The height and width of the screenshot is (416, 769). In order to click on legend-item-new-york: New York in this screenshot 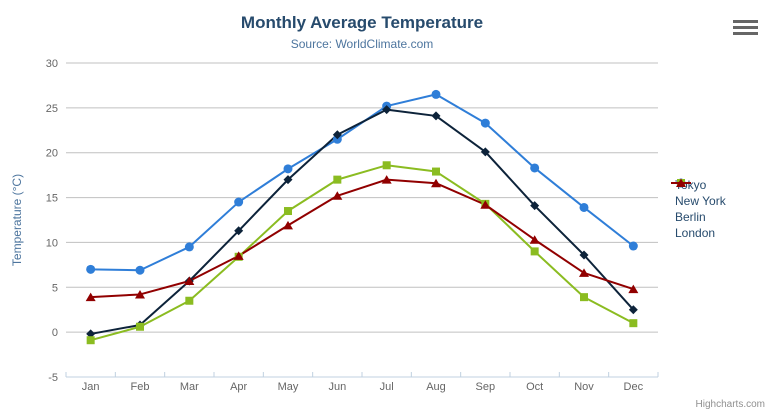, I will do `click(698, 193)`.